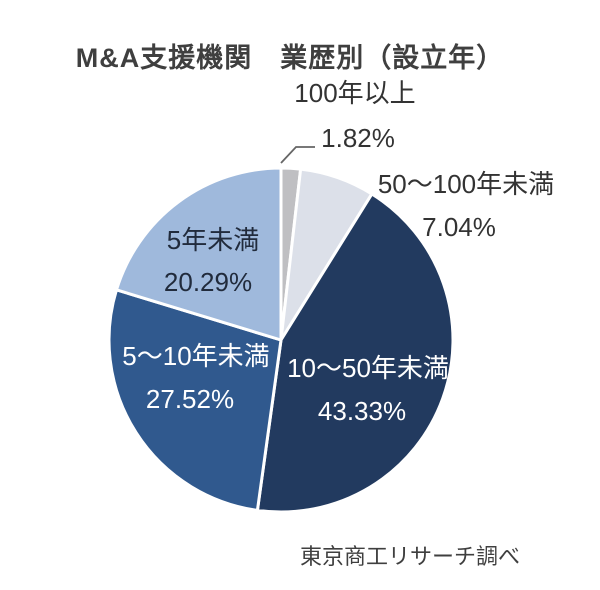  What do you see at coordinates (410, 556) in the screenshot?
I see `source-note: 東京商工リサーチ調べ` at bounding box center [410, 556].